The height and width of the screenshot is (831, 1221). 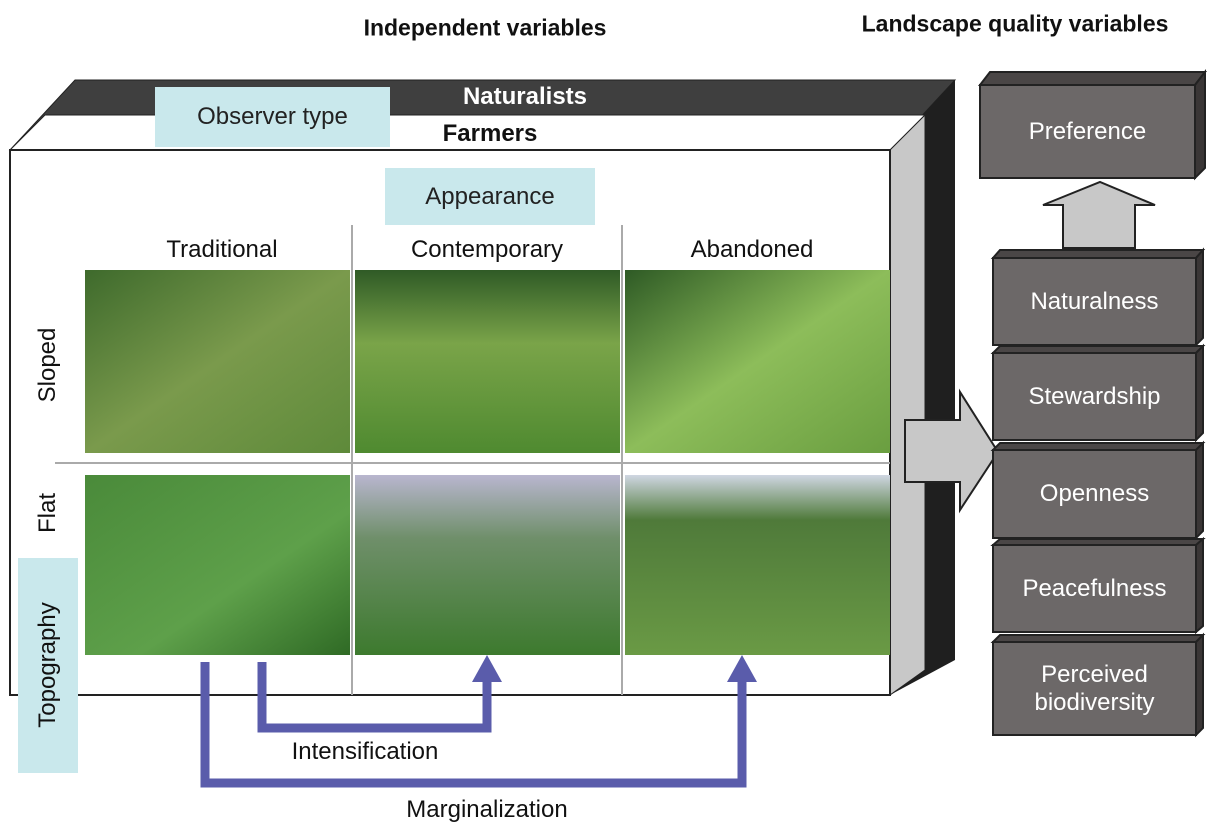 I want to click on column-label: Traditional, so click(x=222, y=249).